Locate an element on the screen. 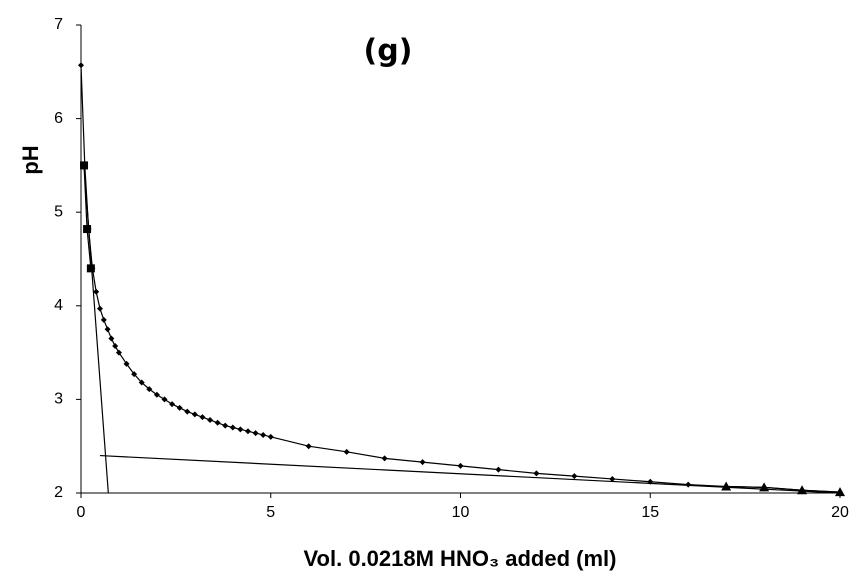  y-axis-label: pH is located at coordinates (30, 159).